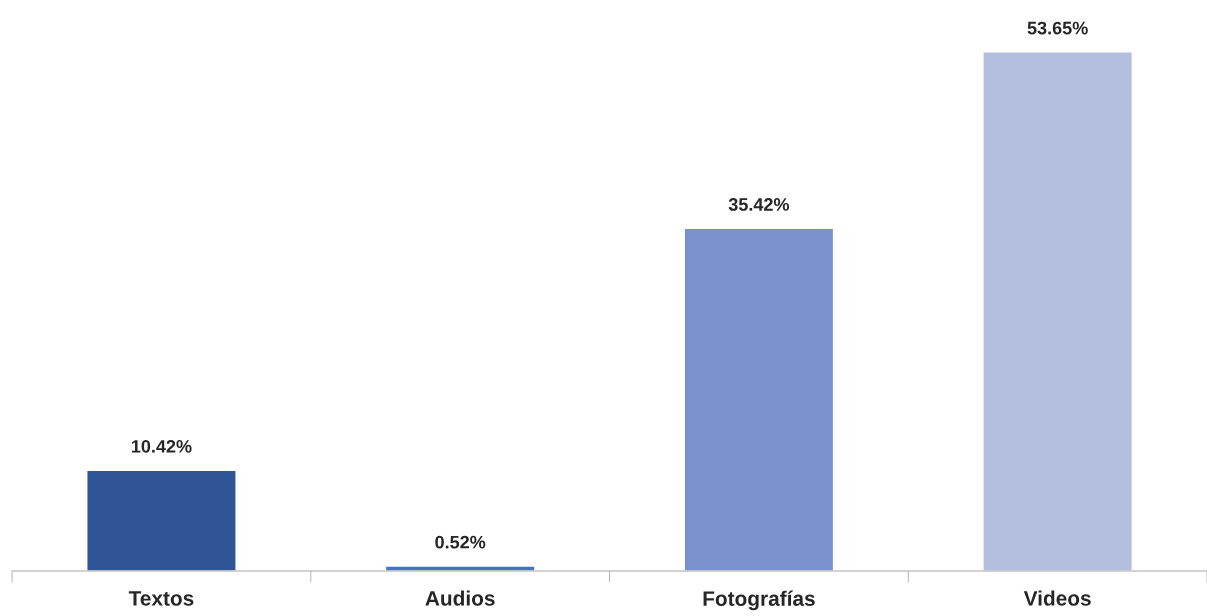 This screenshot has height=616, width=1207. I want to click on data-label: 53.65%, so click(1057, 28).